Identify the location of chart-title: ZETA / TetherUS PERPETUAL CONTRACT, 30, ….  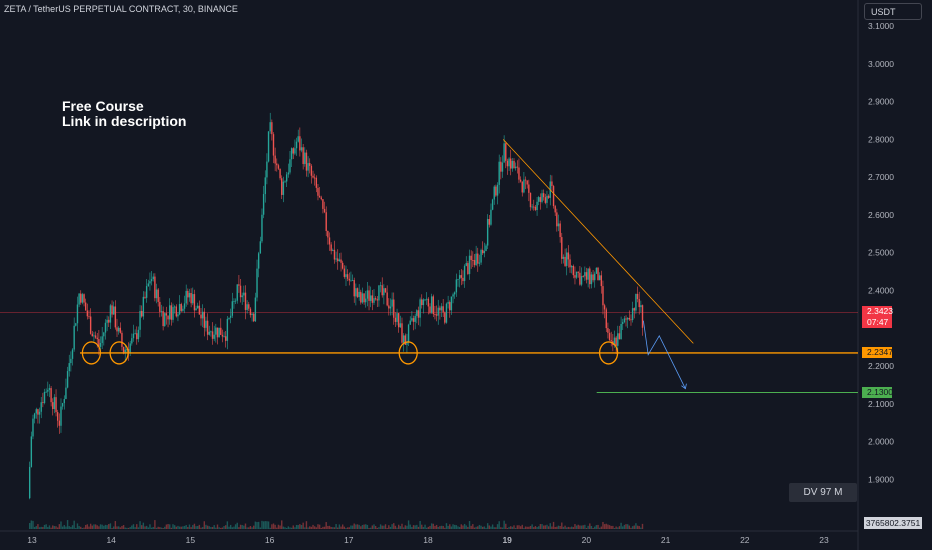
(121, 9).